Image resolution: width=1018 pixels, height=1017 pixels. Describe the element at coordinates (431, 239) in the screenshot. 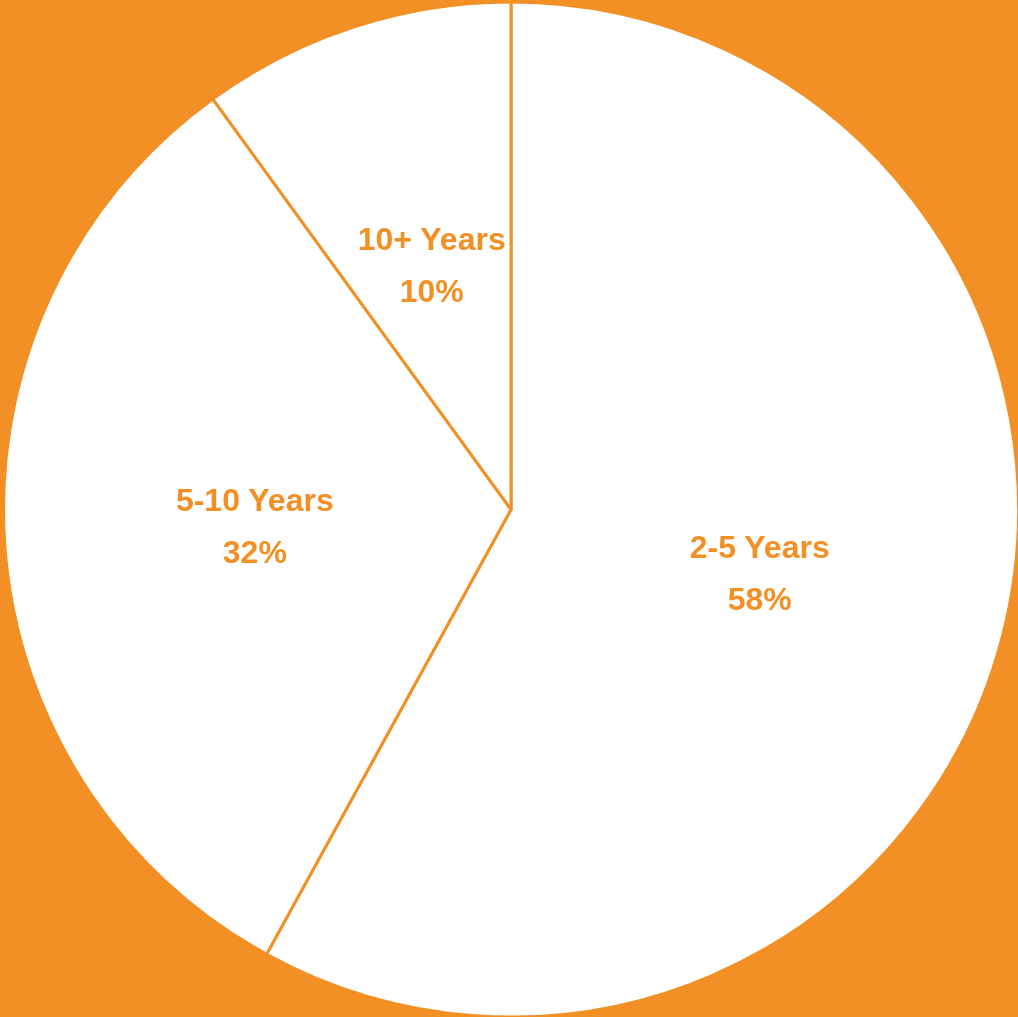

I see `slice-label: 10+ Years` at that location.